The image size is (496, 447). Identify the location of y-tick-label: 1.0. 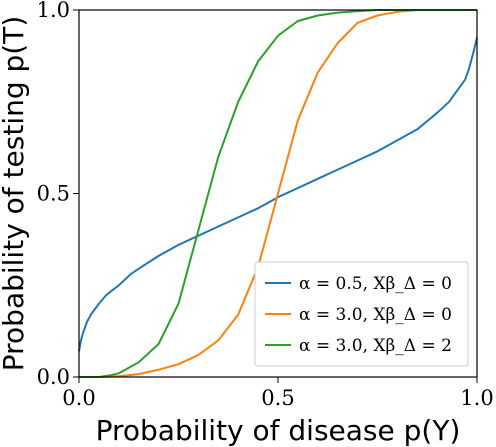
(53, 11).